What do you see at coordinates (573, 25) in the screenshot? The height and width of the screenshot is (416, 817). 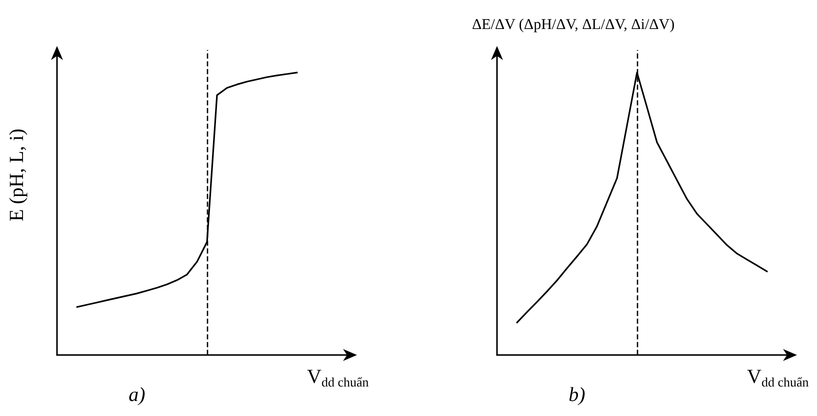 I see `y-axis-title: ΔE/ΔV (ΔpH/ΔV, ΔL/ΔV, Δi/ΔV)` at bounding box center [573, 25].